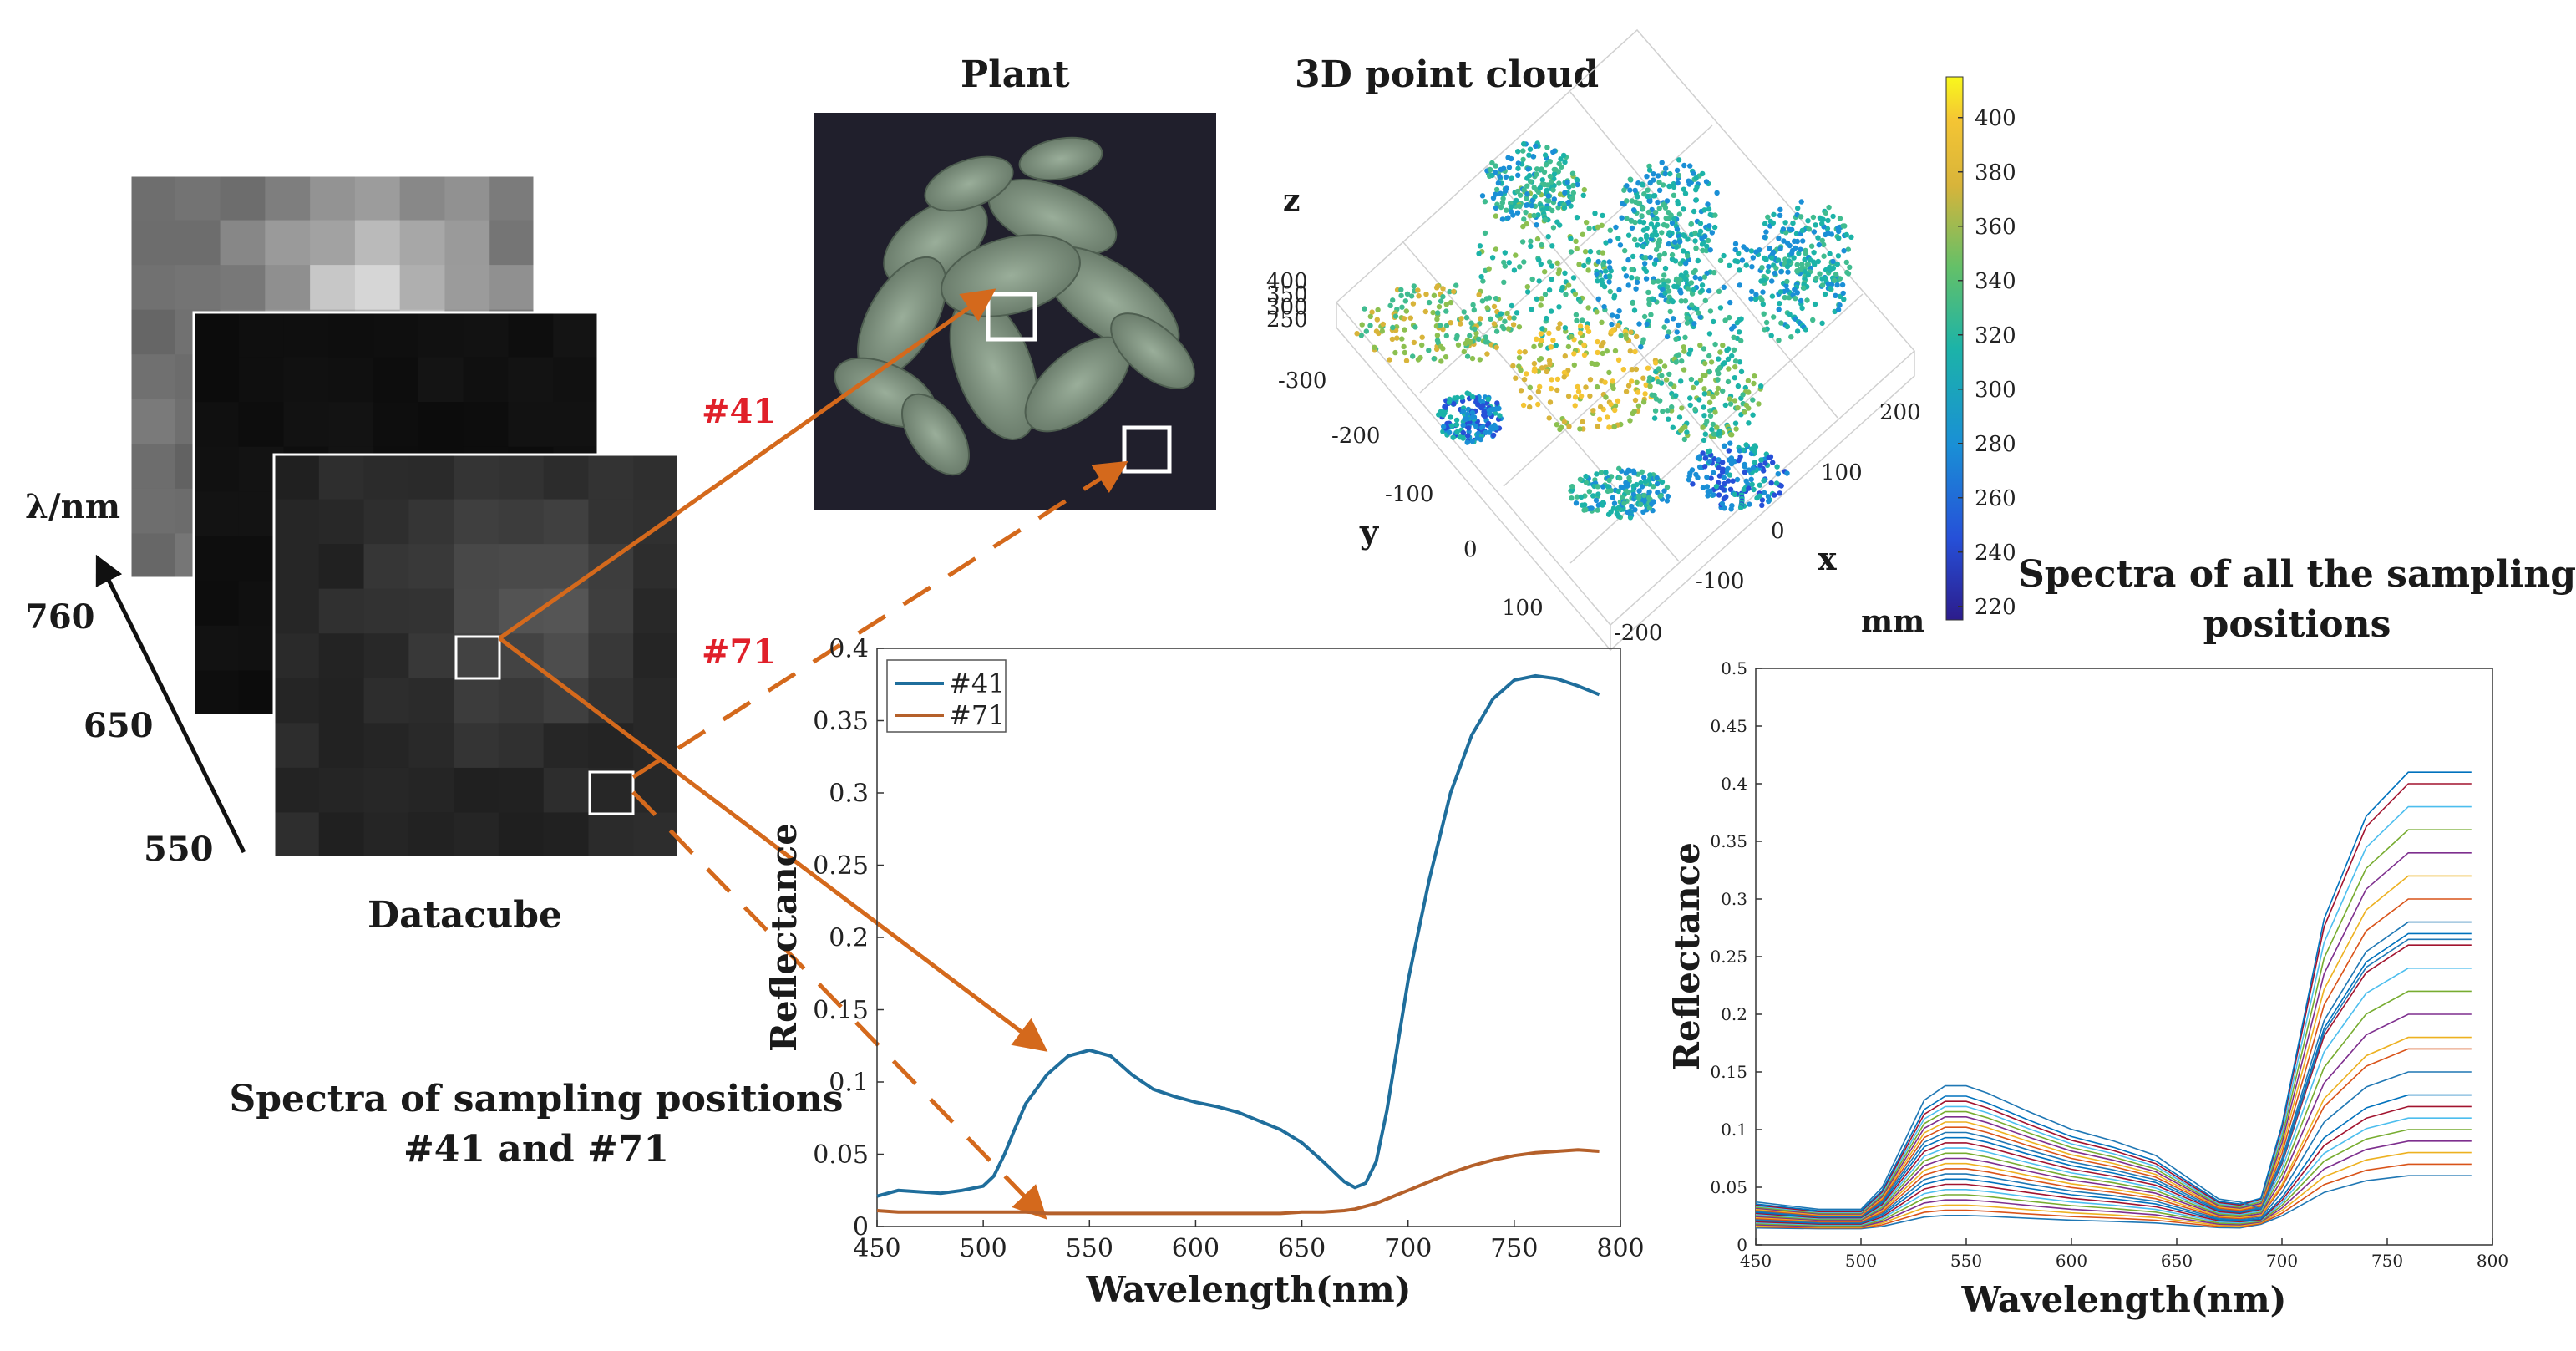  I want to click on plant-title: Plant, so click(1015, 74).